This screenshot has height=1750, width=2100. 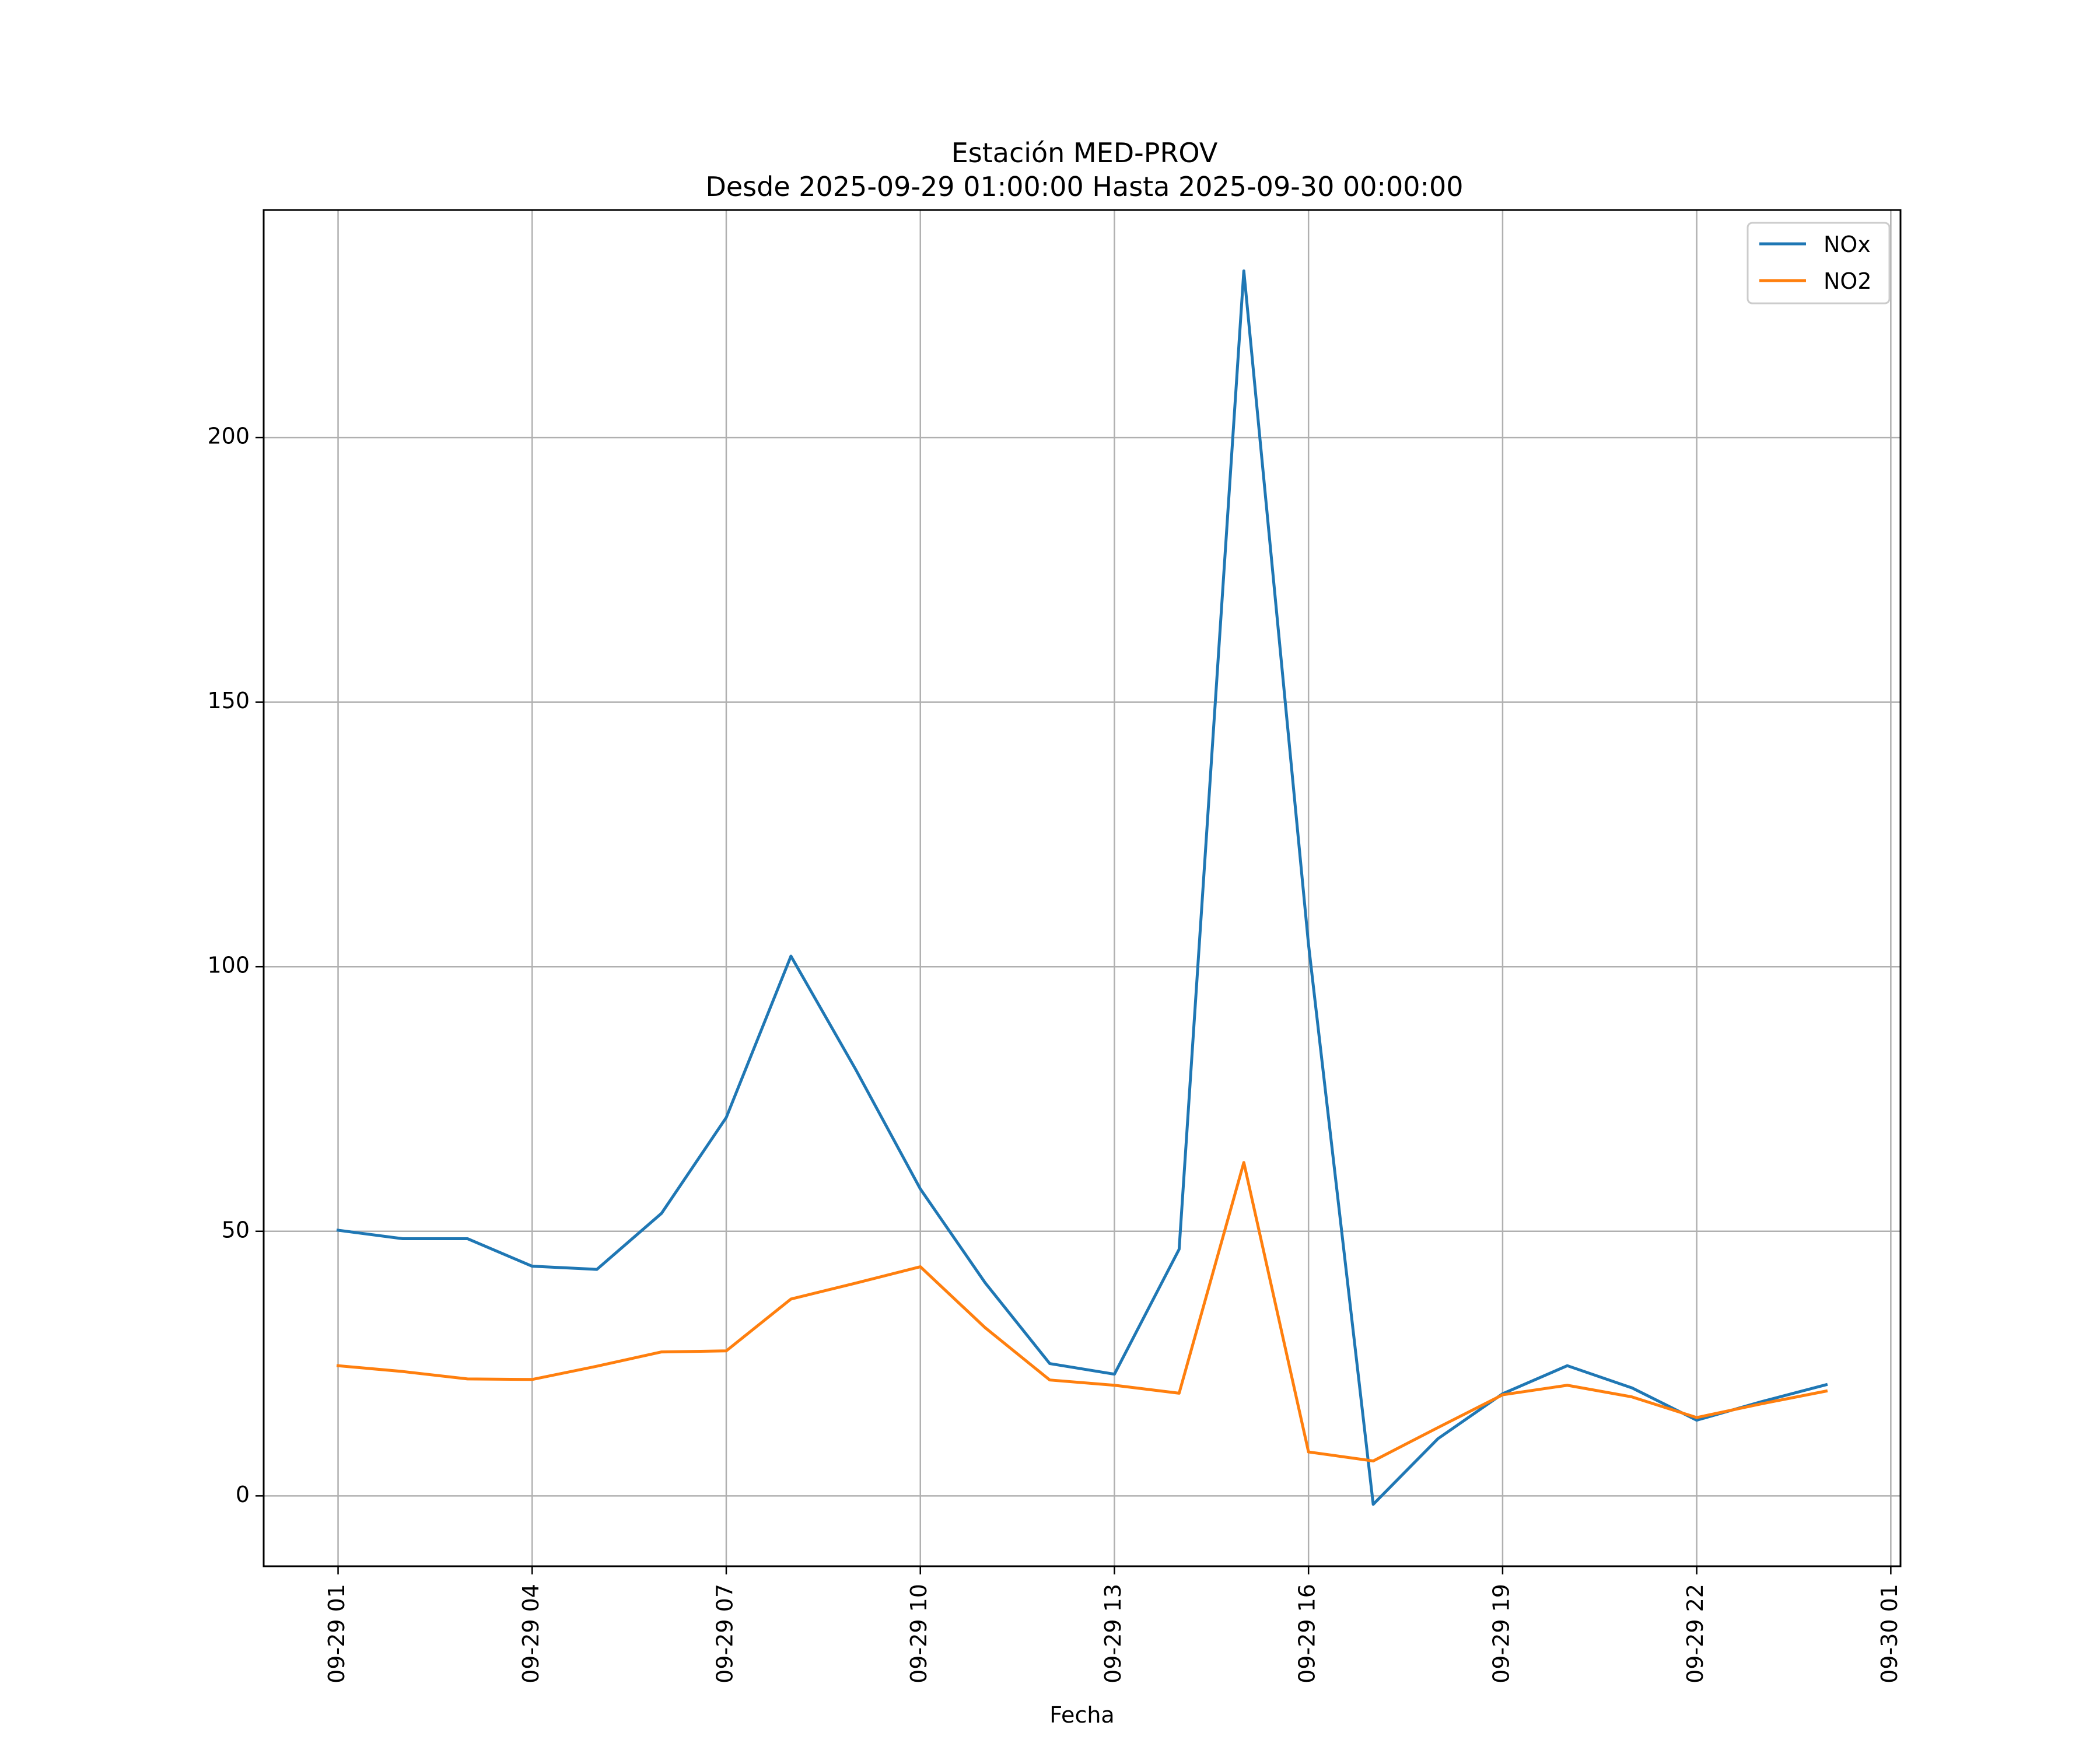 What do you see at coordinates (1818, 263) in the screenshot?
I see `legend: NOx NO2` at bounding box center [1818, 263].